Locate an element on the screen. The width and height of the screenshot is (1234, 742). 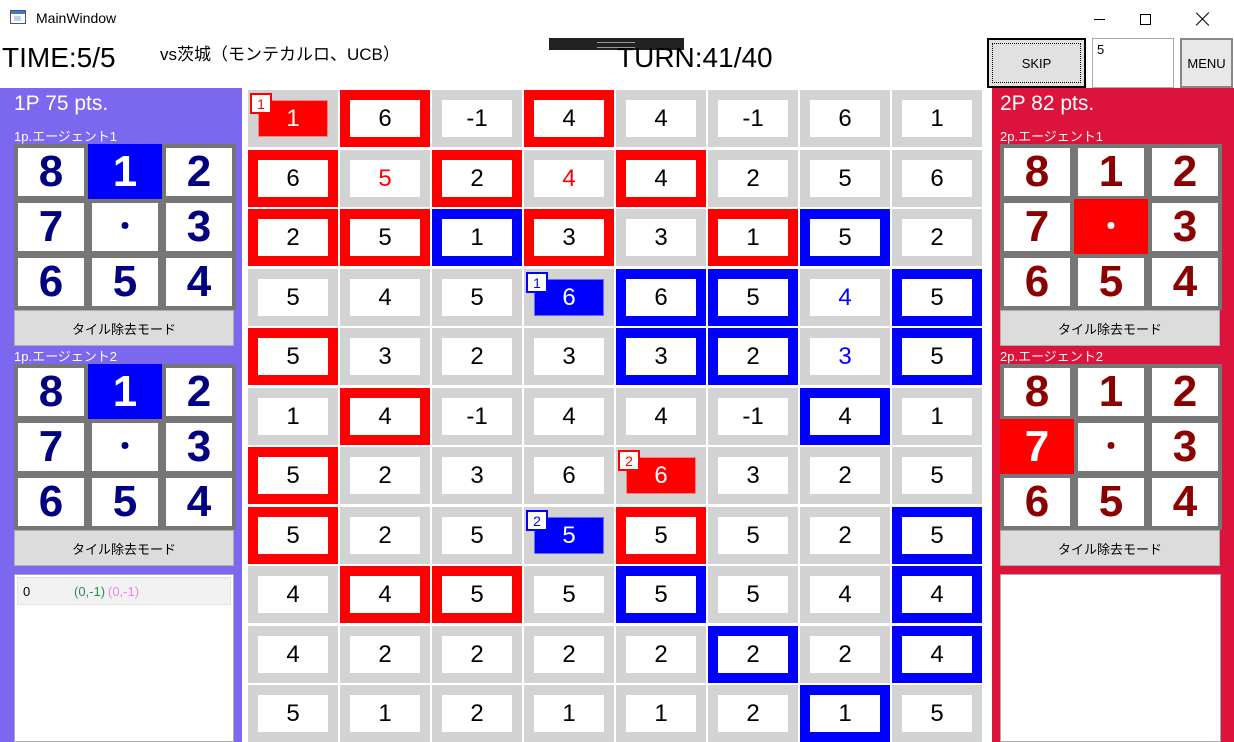
board-cell-r1-c1: 5 is located at coordinates (385, 178).